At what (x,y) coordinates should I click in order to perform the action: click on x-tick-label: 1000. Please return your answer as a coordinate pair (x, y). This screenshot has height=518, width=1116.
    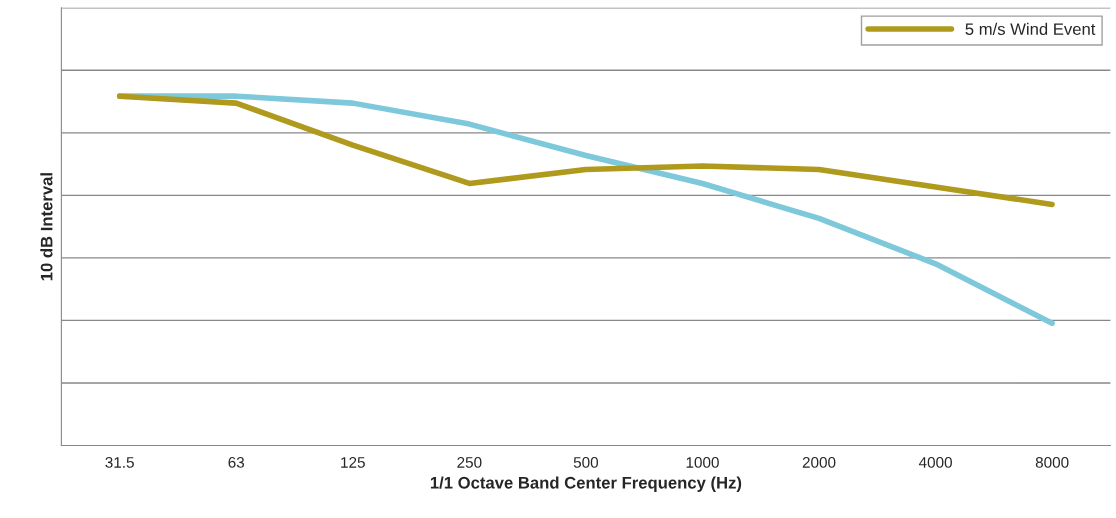
    Looking at the image, I should click on (702, 462).